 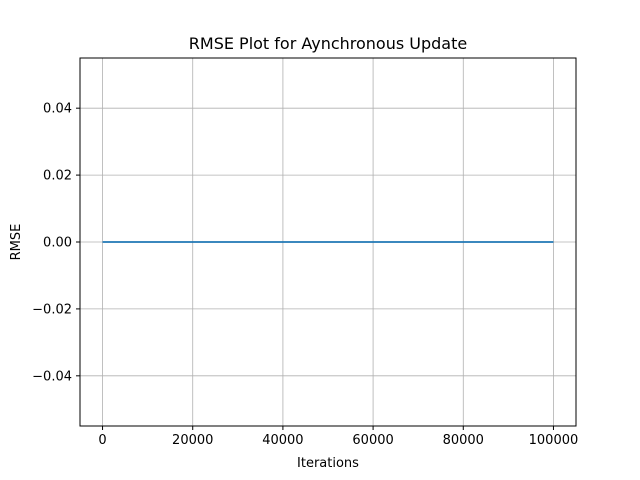 I want to click on y-tick-label: −0.02, so click(x=52, y=309).